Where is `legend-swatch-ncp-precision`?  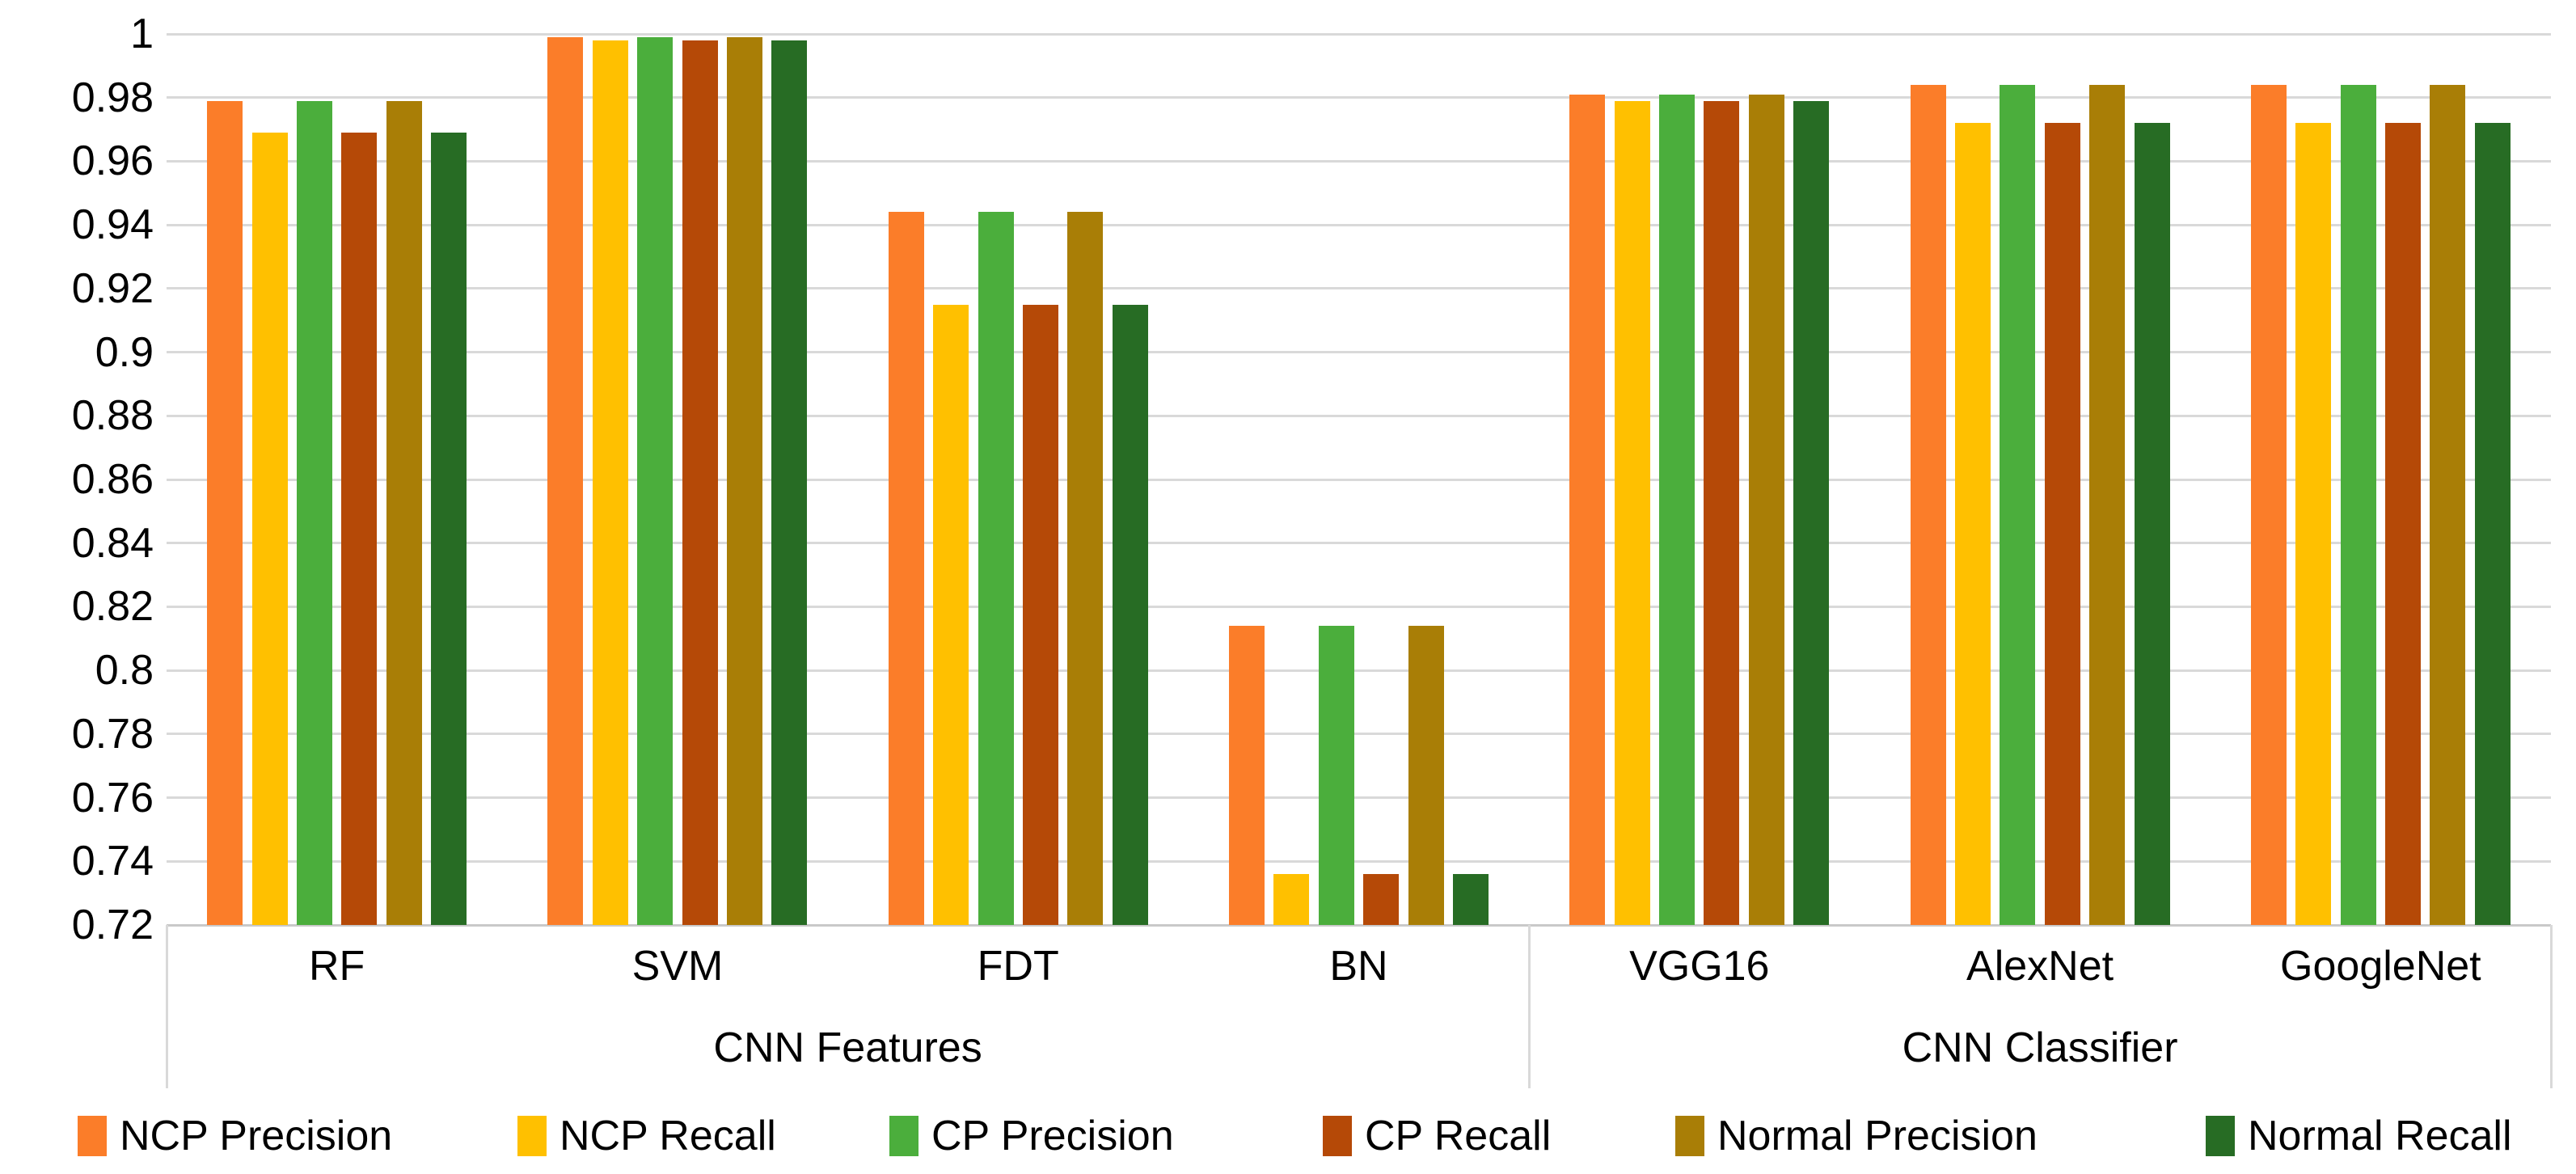 legend-swatch-ncp-precision is located at coordinates (92, 1136).